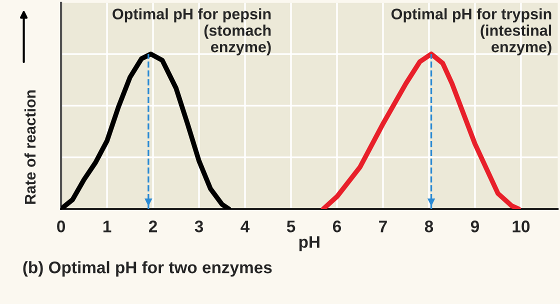 This screenshot has width=560, height=304. I want to click on x-tick-label: 1, so click(107, 226).